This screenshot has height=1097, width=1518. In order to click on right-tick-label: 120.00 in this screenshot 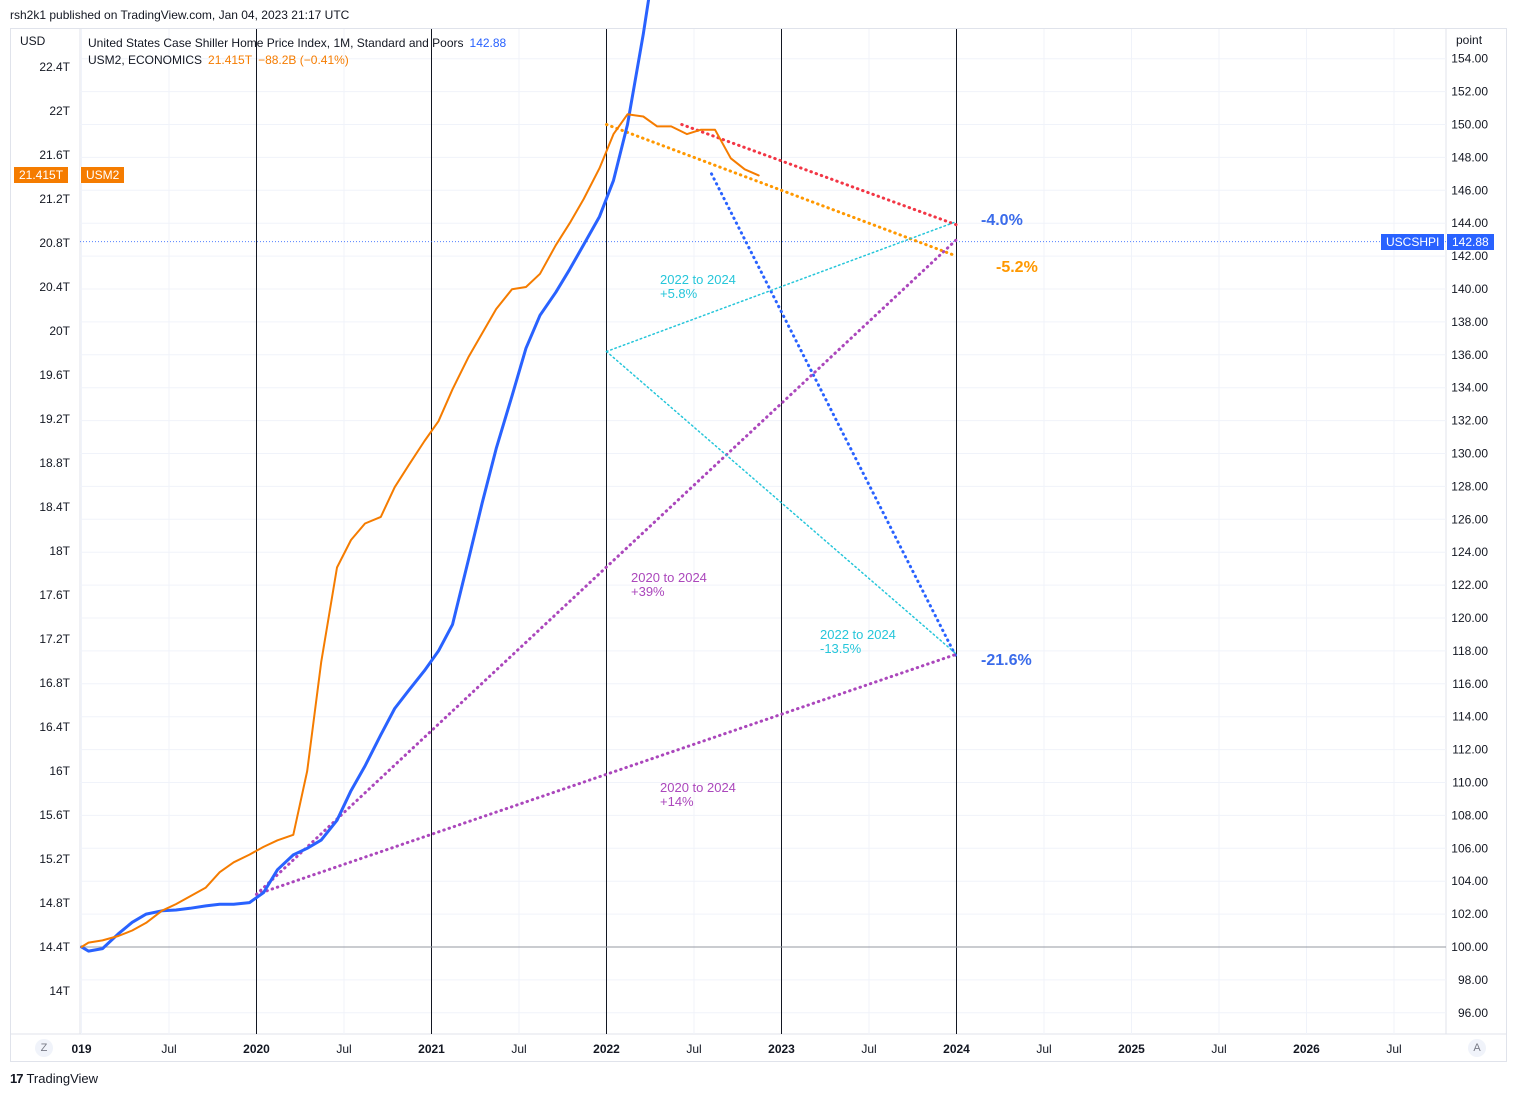, I will do `click(1469, 618)`.